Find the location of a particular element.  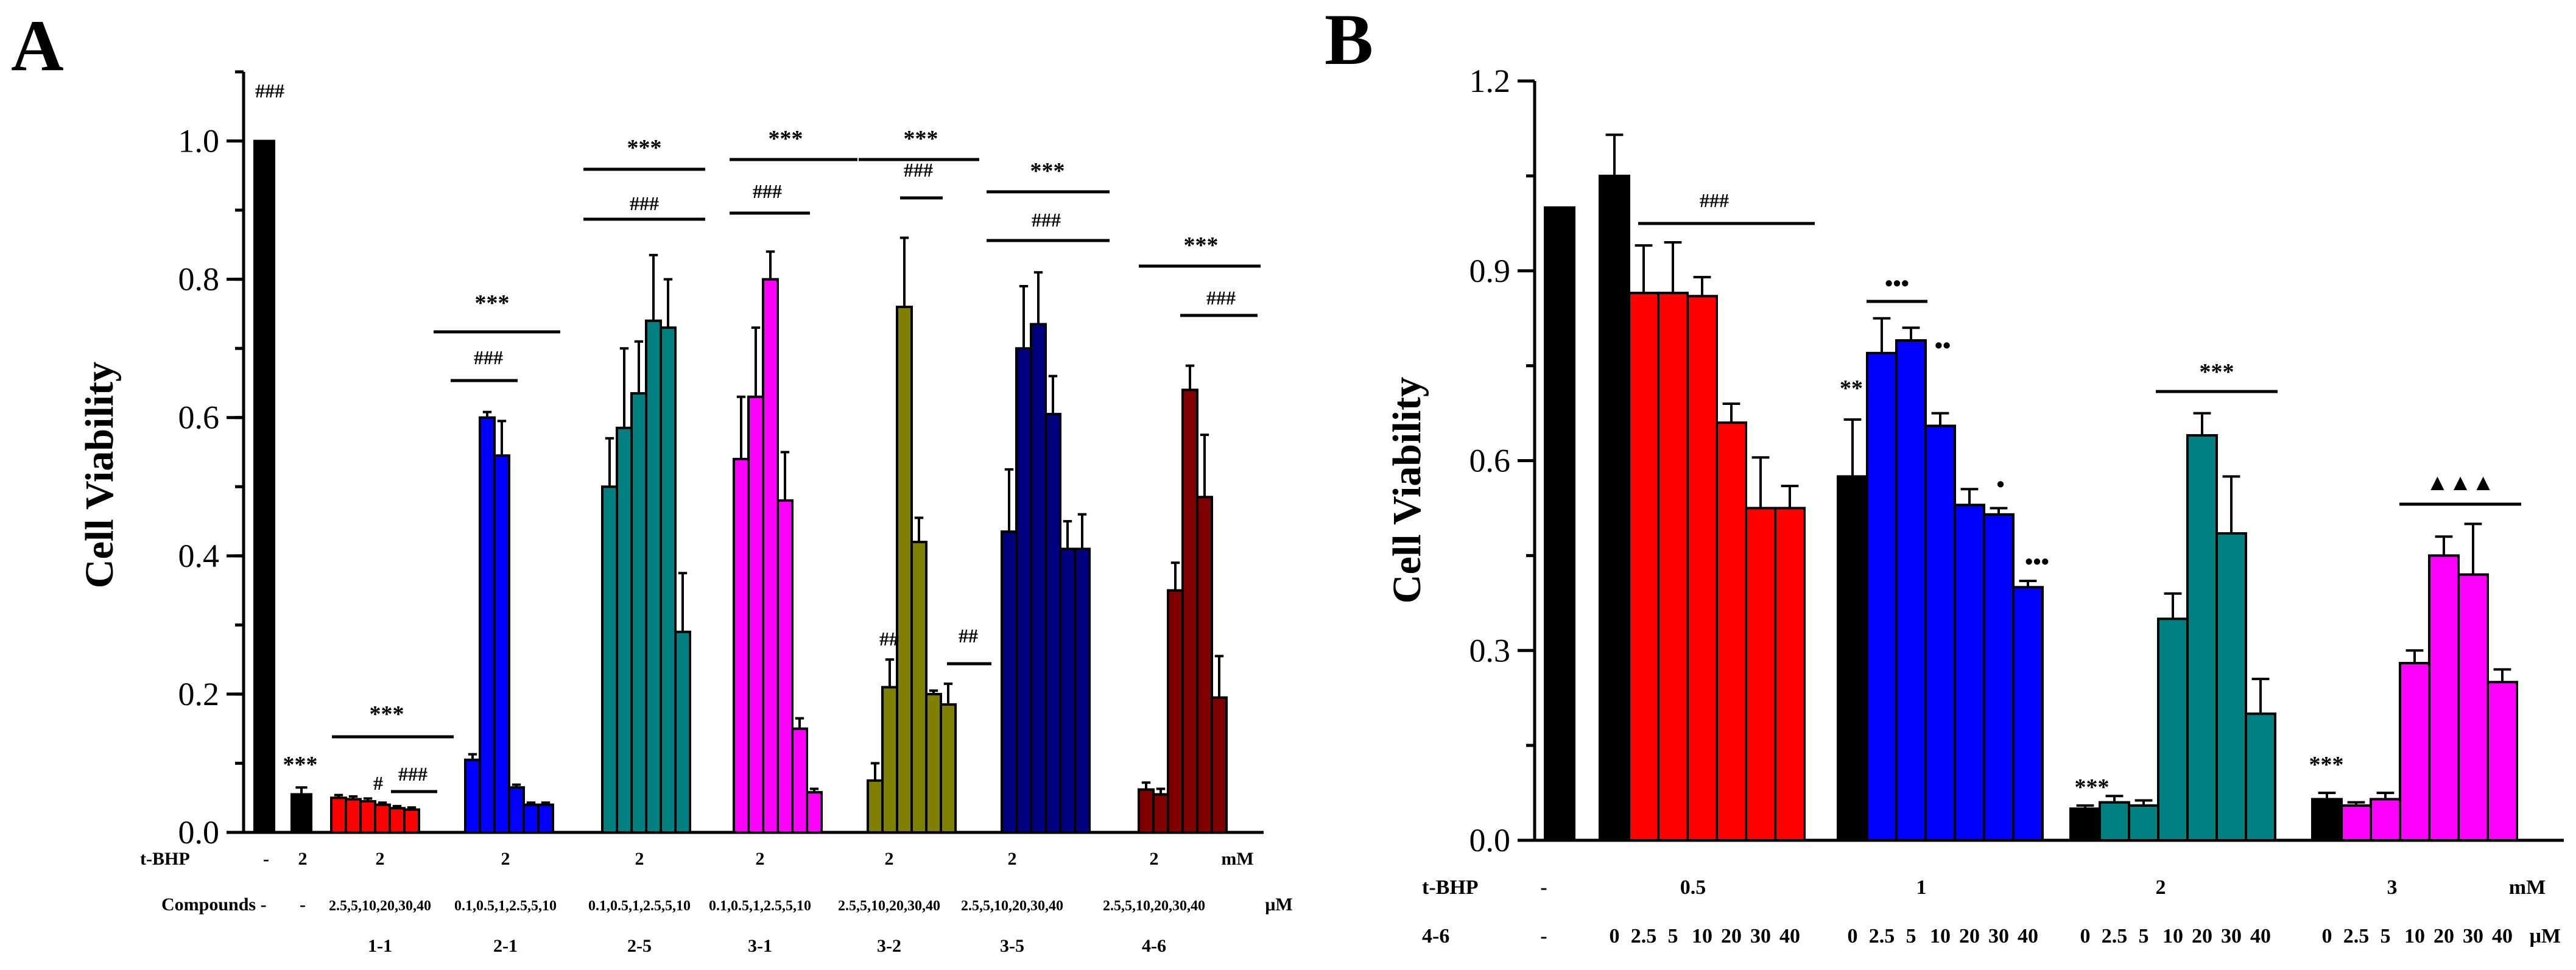

tbhp-group: 0.5 is located at coordinates (1693, 888).